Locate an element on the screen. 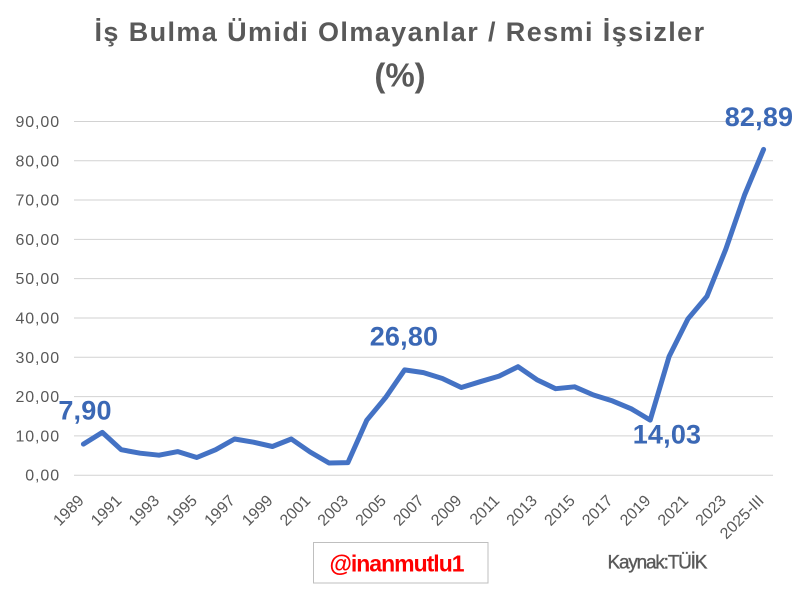 This screenshot has width=800, height=595. svg-text: Kaynak:TÜİK is located at coordinates (658, 563).